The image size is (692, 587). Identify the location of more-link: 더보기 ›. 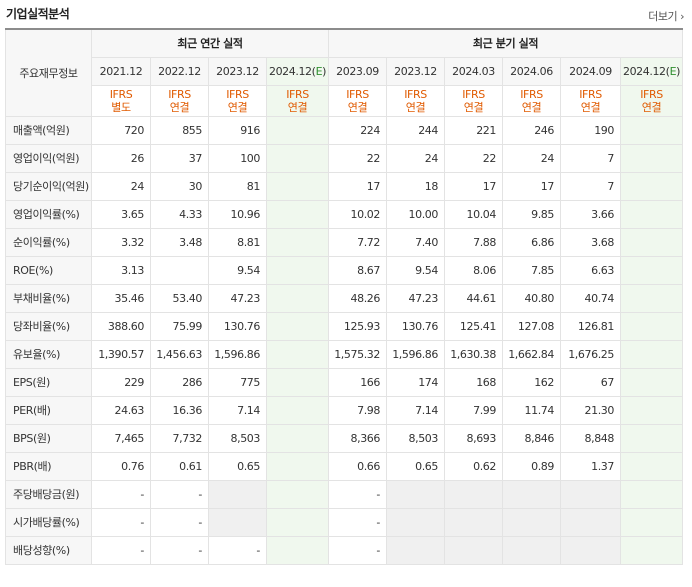
(666, 16).